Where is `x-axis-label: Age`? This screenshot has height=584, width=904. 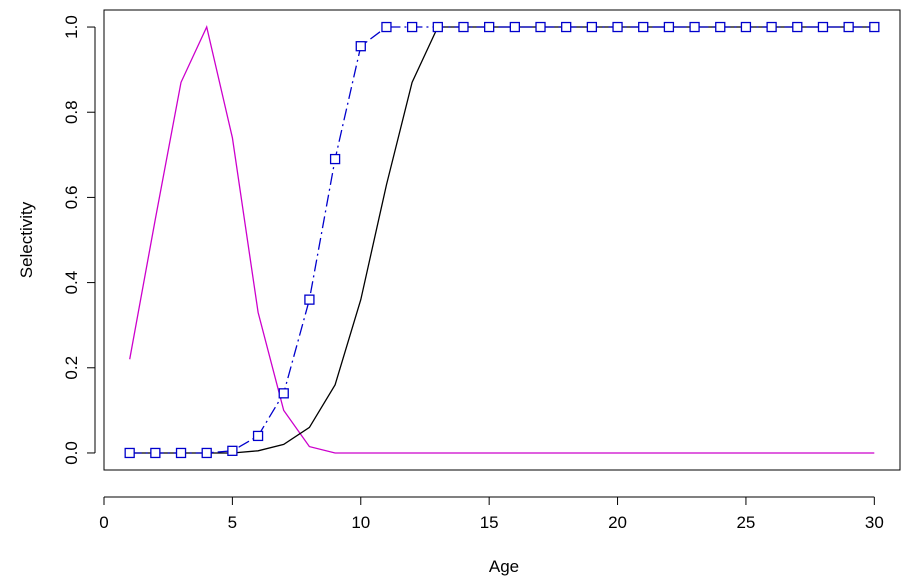 x-axis-label: Age is located at coordinates (504, 566).